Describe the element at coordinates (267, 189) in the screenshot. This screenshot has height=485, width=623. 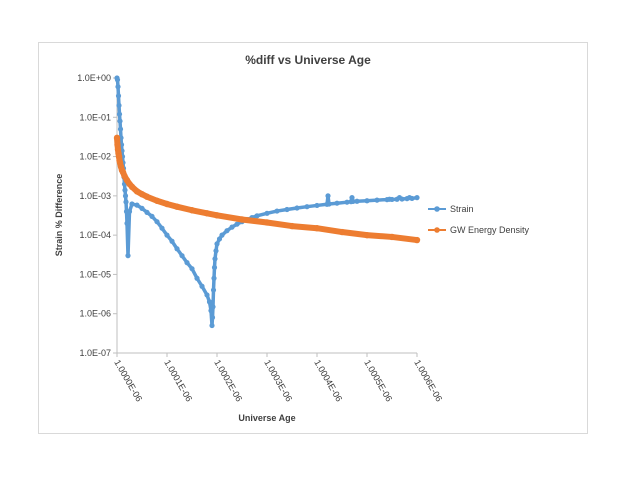
I see `series-gw-energy-density` at that location.